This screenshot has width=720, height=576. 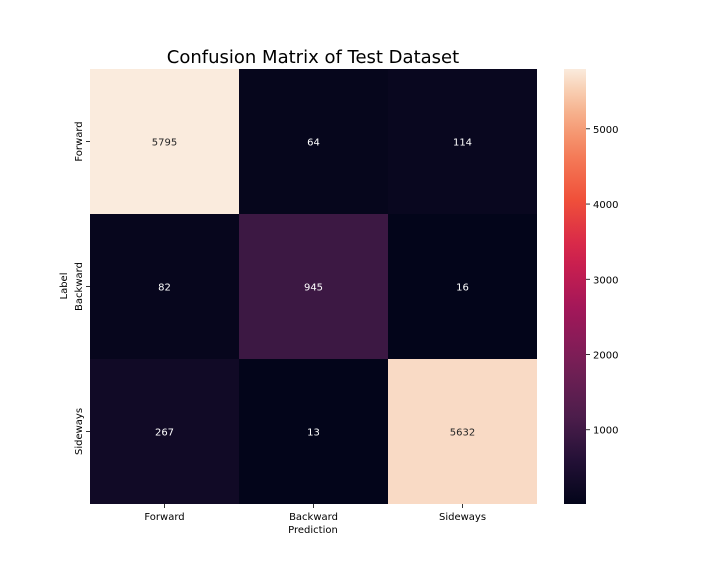 I want to click on cell-value-label: 5632, so click(x=462, y=433).